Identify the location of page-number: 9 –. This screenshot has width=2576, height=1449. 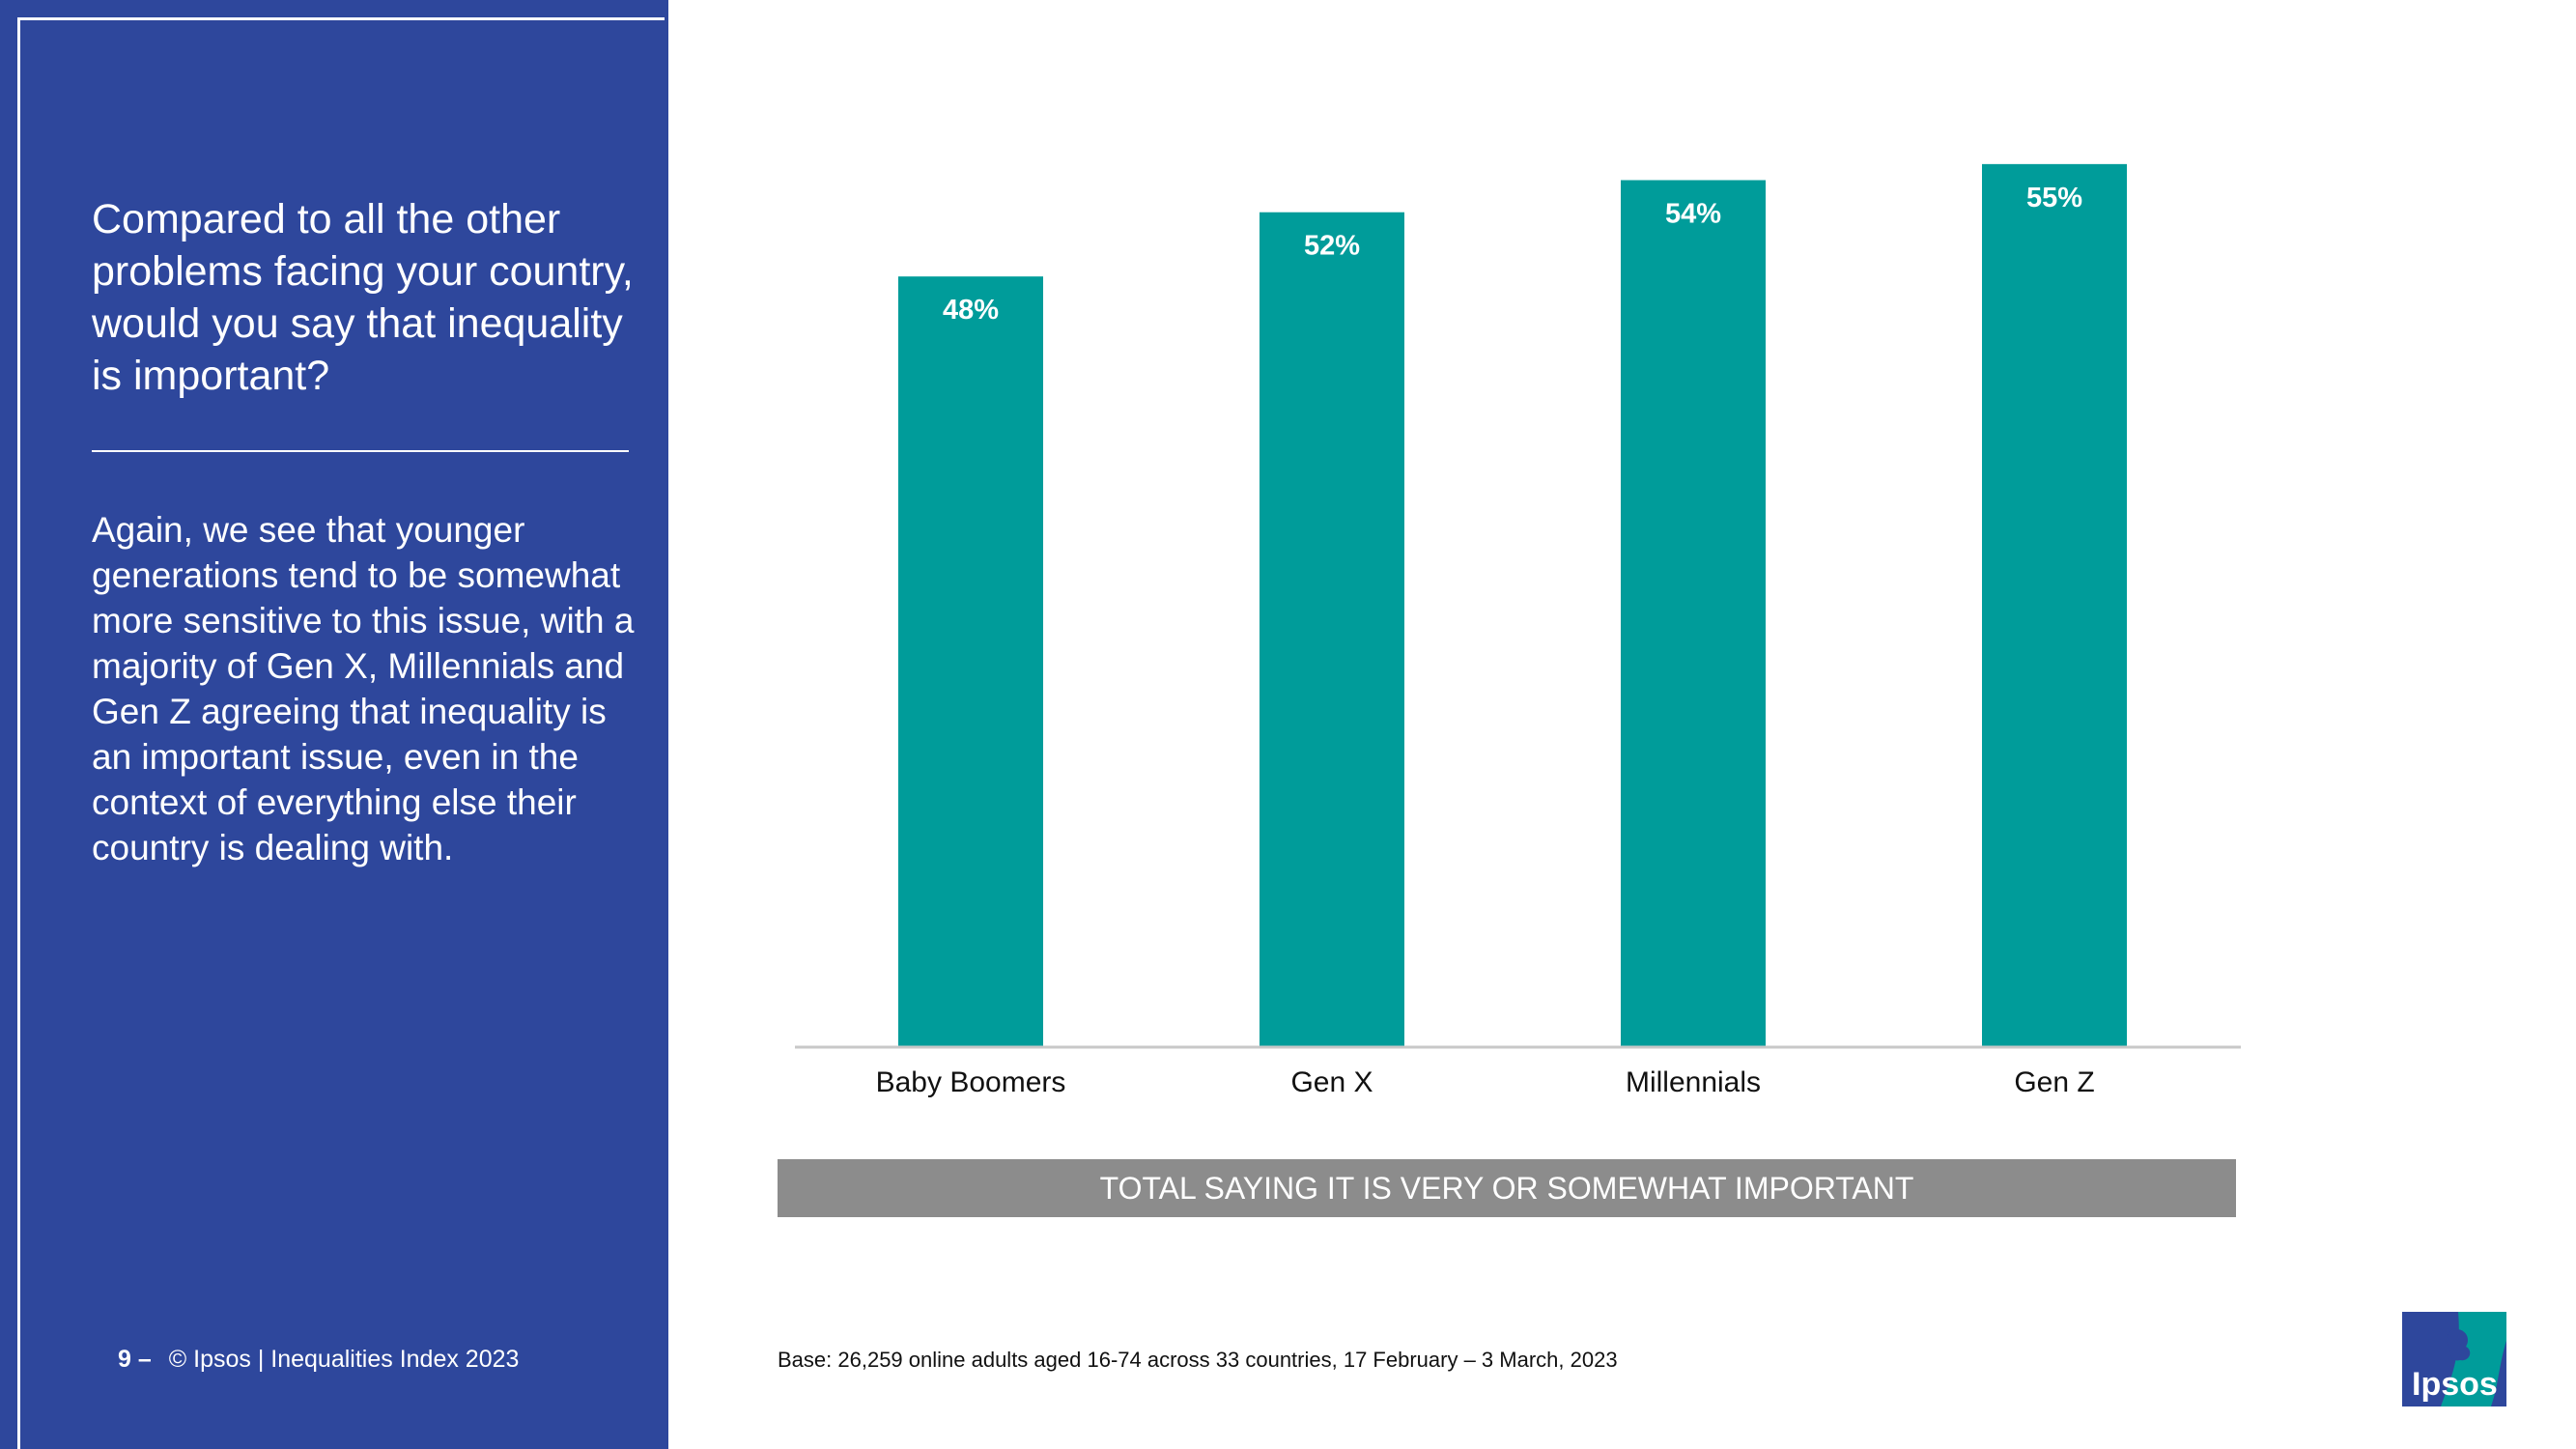
(135, 1359).